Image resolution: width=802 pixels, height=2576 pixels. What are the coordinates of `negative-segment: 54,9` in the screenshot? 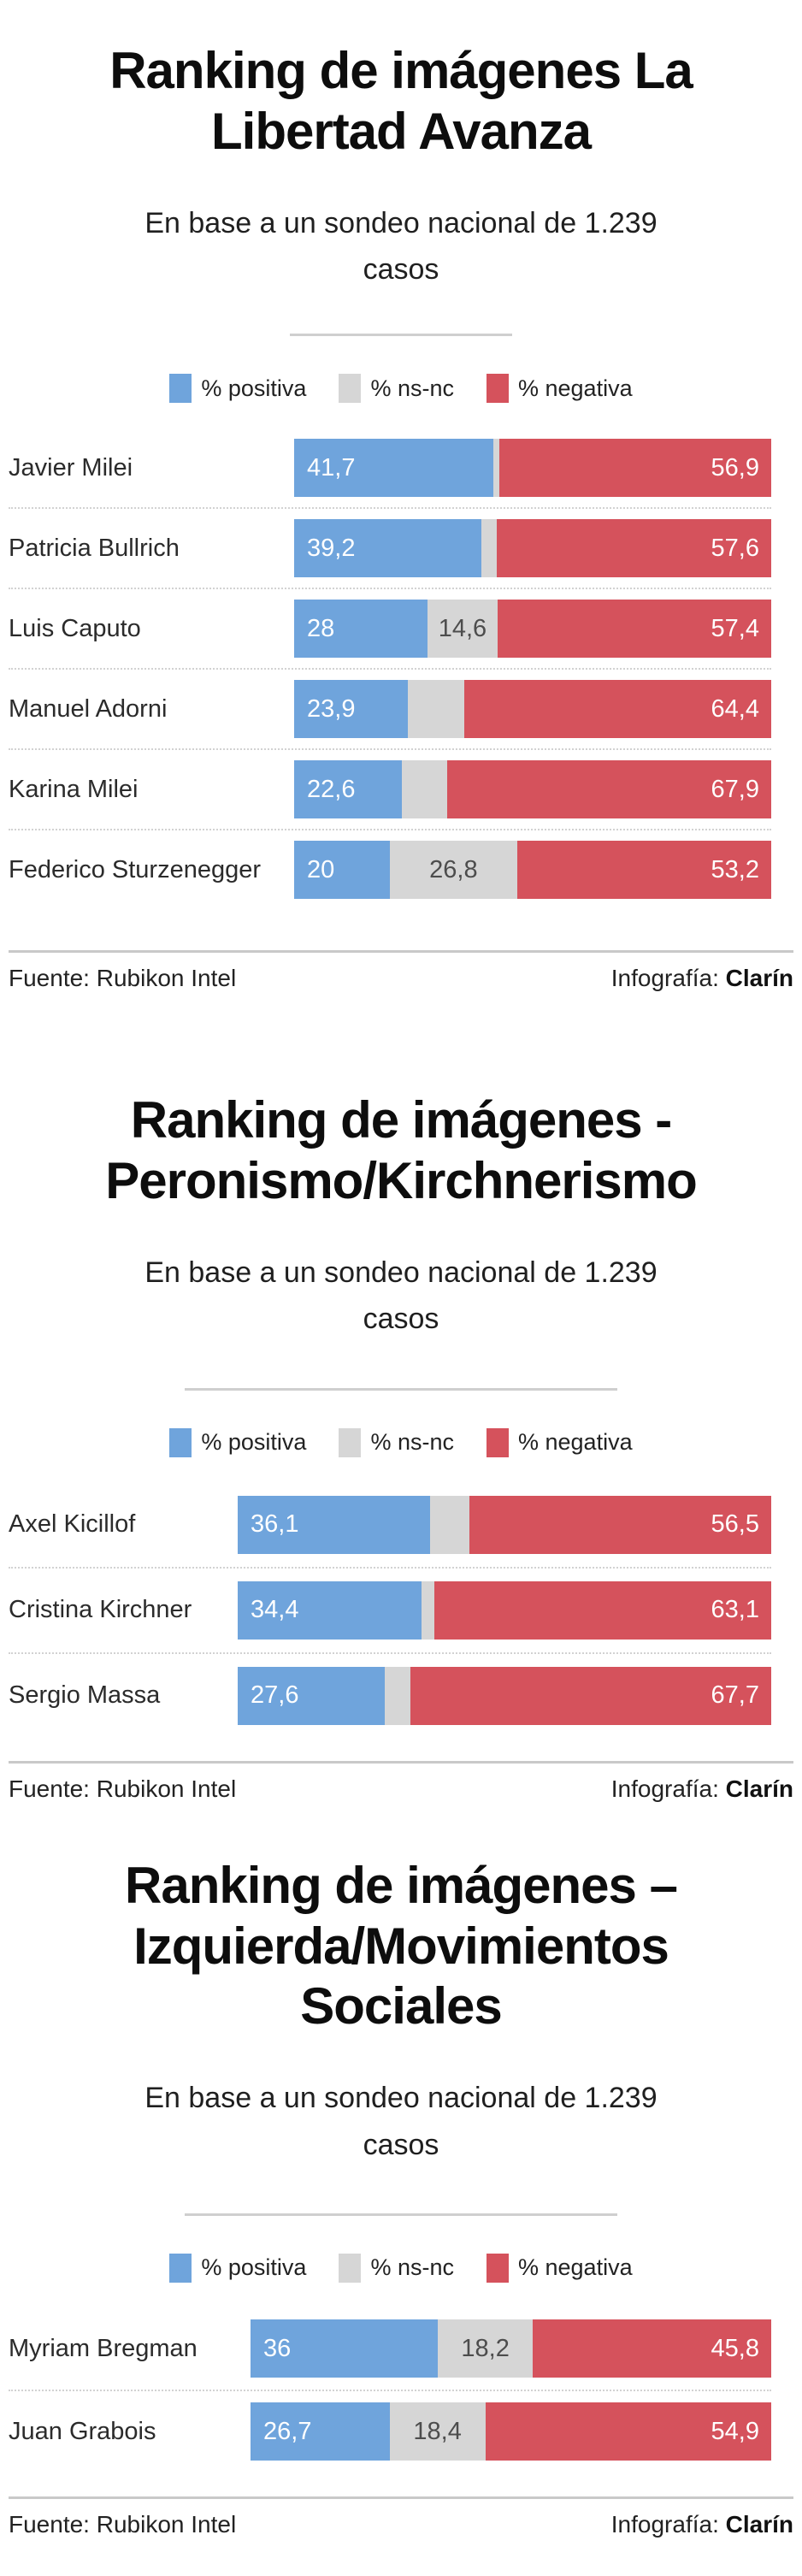 It's located at (628, 2431).